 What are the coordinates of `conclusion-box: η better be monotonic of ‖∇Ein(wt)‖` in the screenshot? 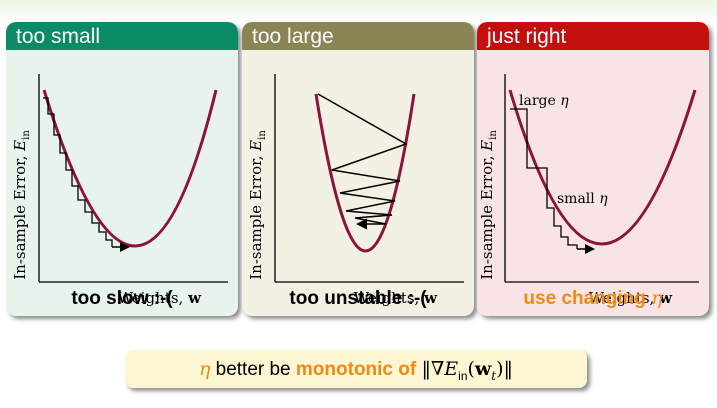 It's located at (356, 369).